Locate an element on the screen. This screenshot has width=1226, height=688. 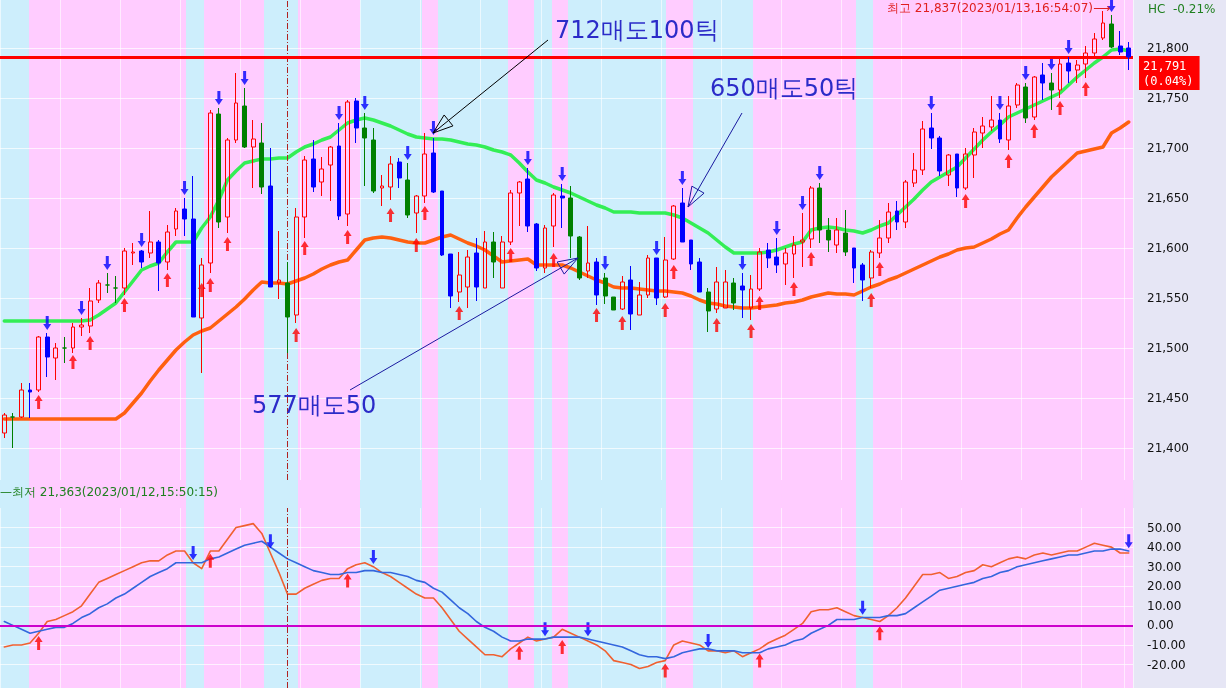
y-tick-label: 10.00 is located at coordinates (1164, 605).